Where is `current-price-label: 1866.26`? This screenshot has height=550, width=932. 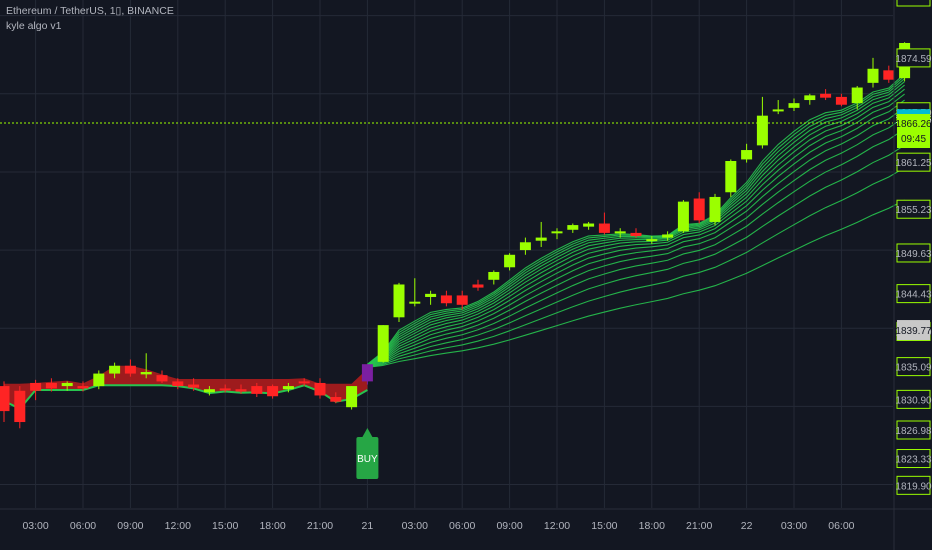 current-price-label: 1866.26 is located at coordinates (913, 124).